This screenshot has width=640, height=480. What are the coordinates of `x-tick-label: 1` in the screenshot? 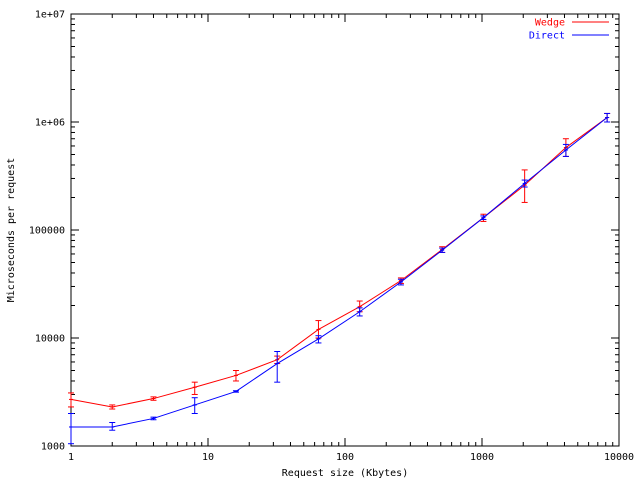 It's located at (71, 457).